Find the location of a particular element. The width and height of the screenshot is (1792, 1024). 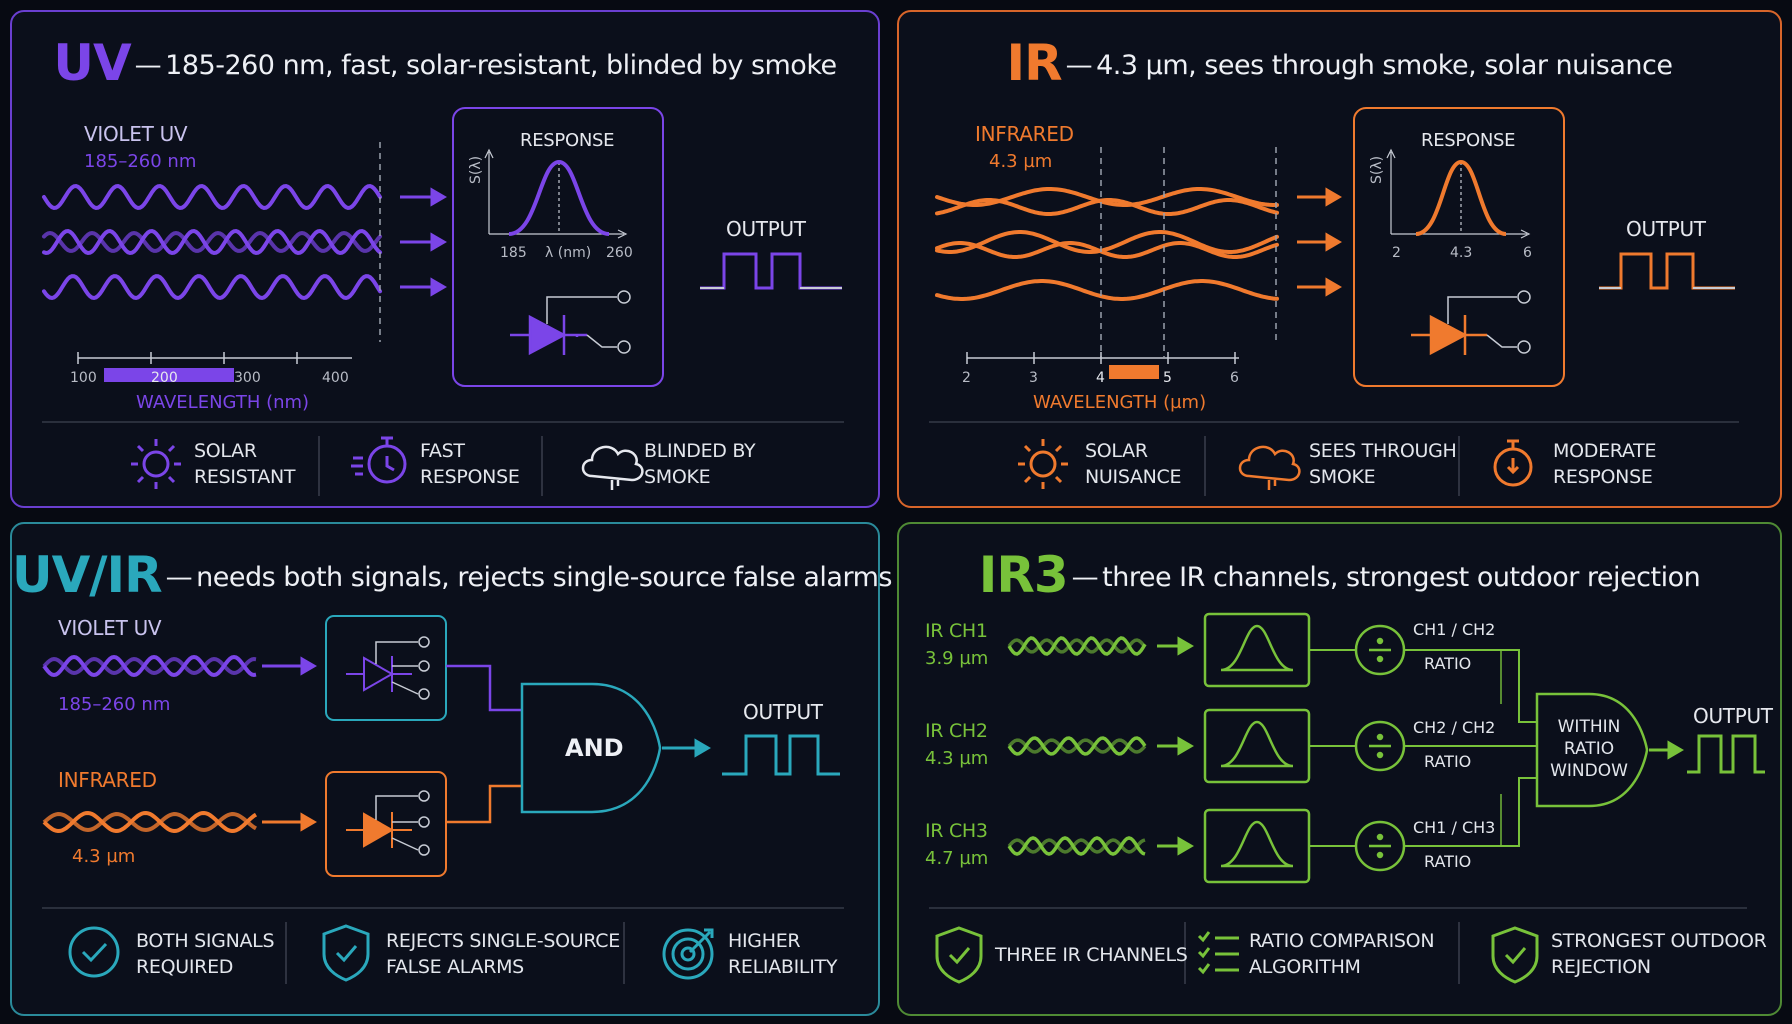

uvir-ir-range: 4.3 µm is located at coordinates (104, 856).